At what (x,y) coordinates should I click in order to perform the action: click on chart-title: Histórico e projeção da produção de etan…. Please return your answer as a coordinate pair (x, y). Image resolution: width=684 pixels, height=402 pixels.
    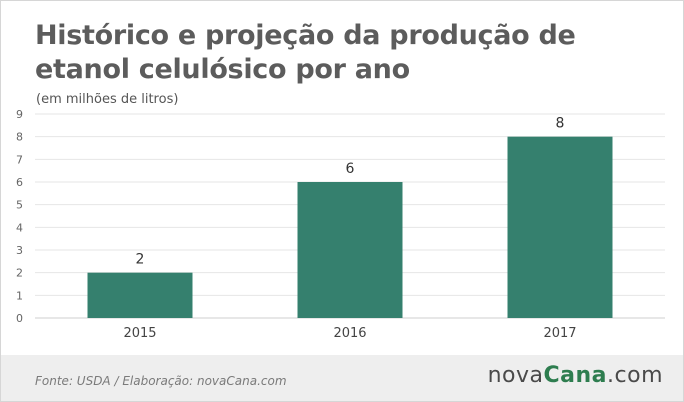
    Looking at the image, I should click on (305, 52).